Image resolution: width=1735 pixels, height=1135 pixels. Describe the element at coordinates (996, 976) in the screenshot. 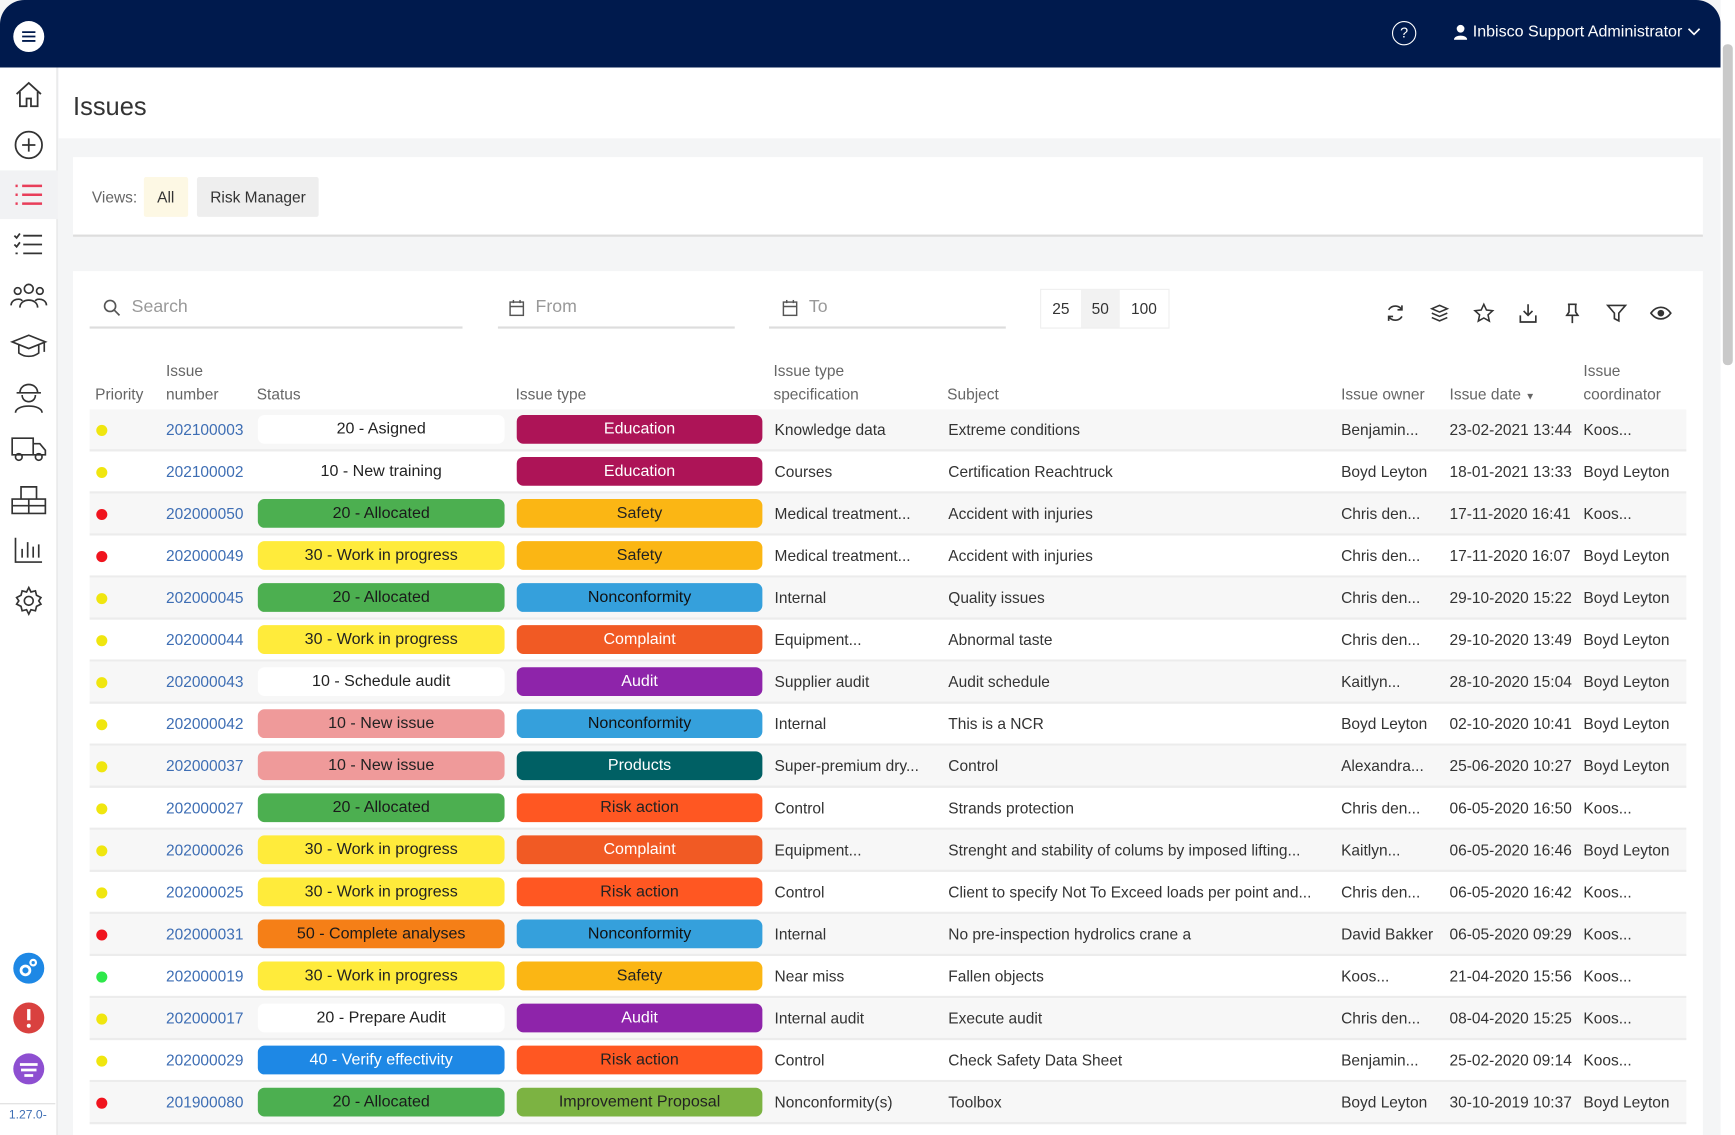

I see `subject: Fallen objects` at that location.